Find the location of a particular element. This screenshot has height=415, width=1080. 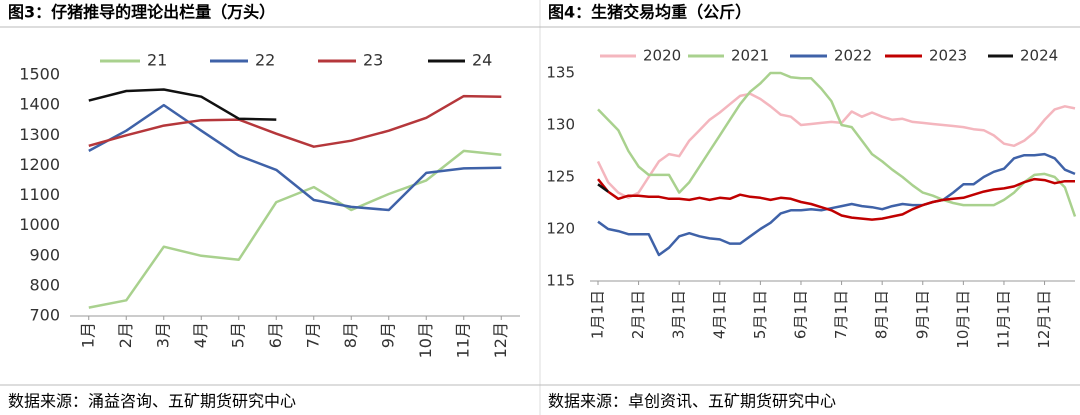

legend-label: 21 is located at coordinates (157, 60).